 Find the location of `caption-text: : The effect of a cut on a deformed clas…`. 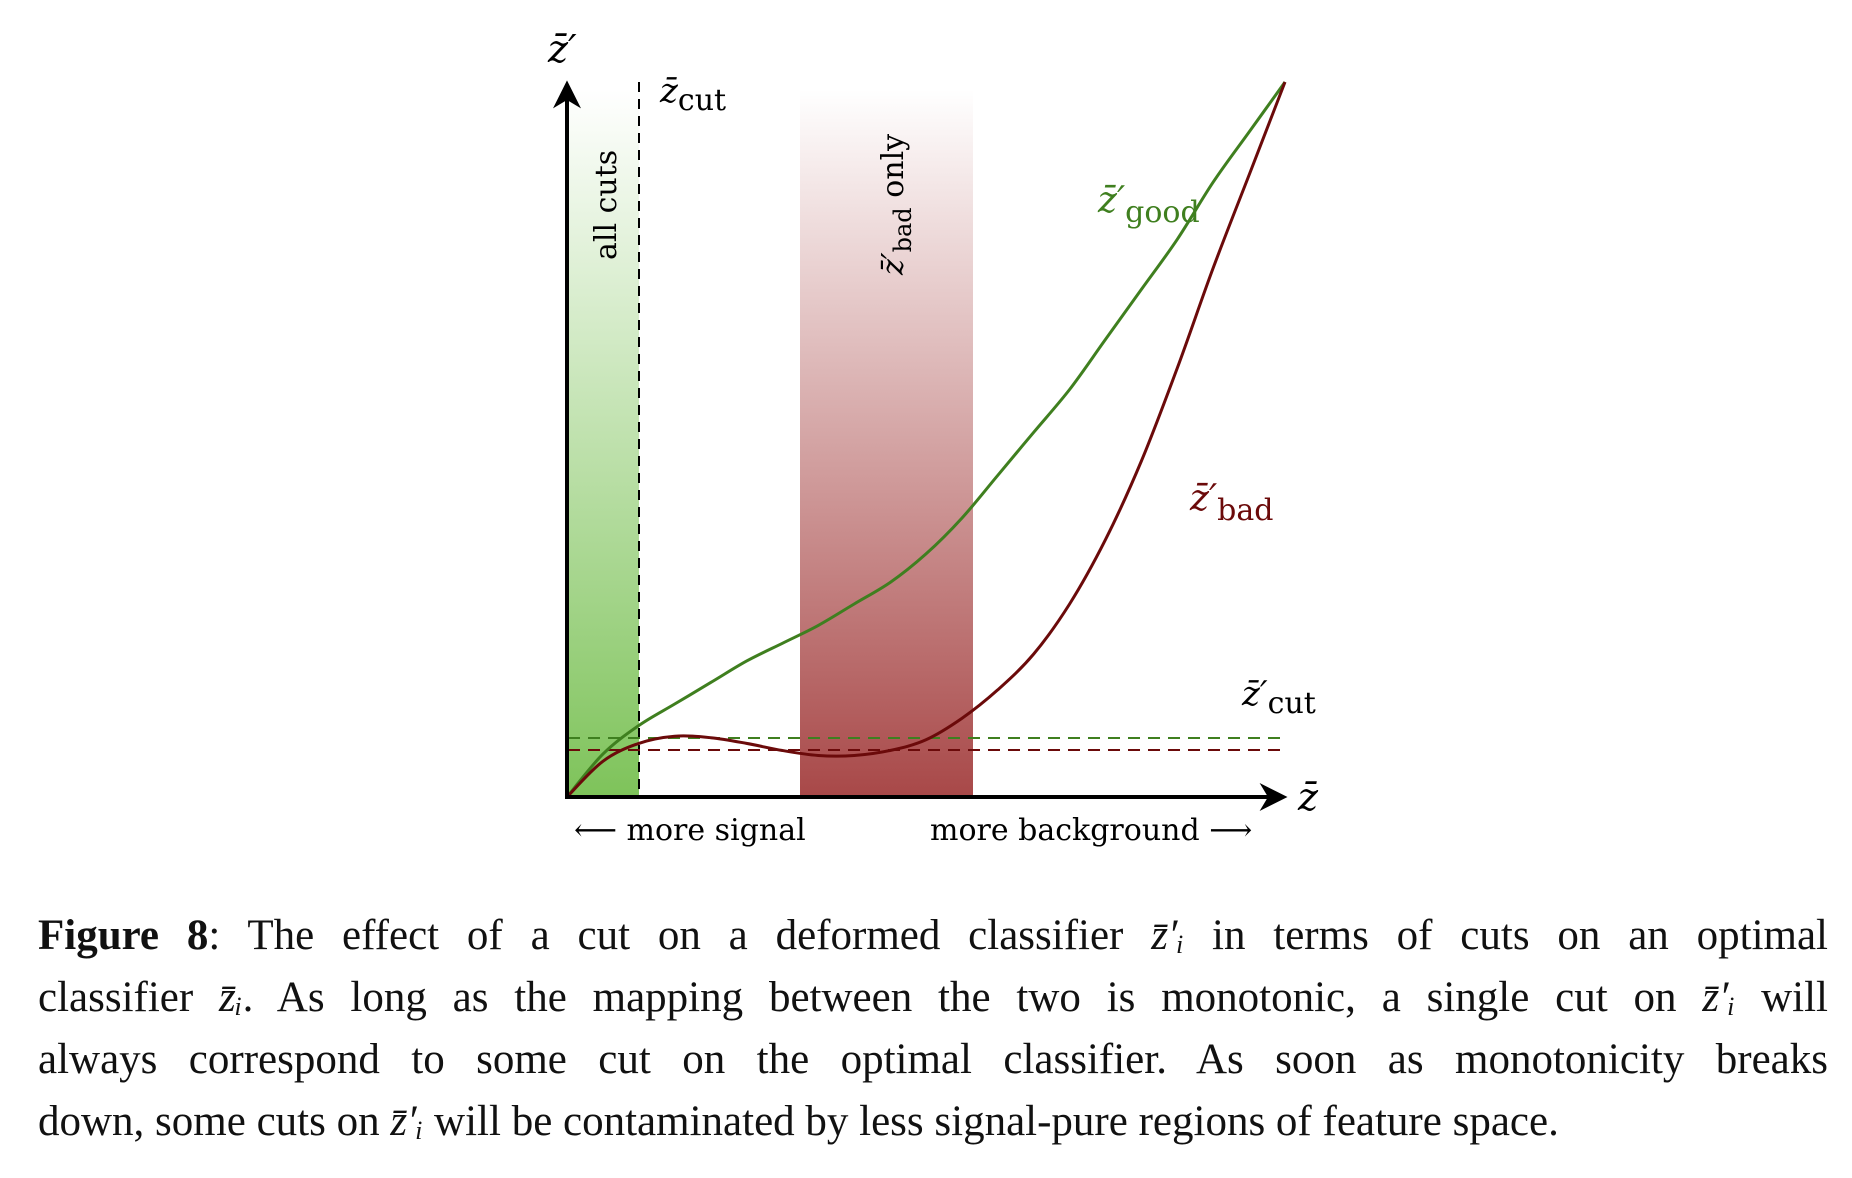

caption-text: : The effect of a cut on a deformed clas… is located at coordinates (680, 935).